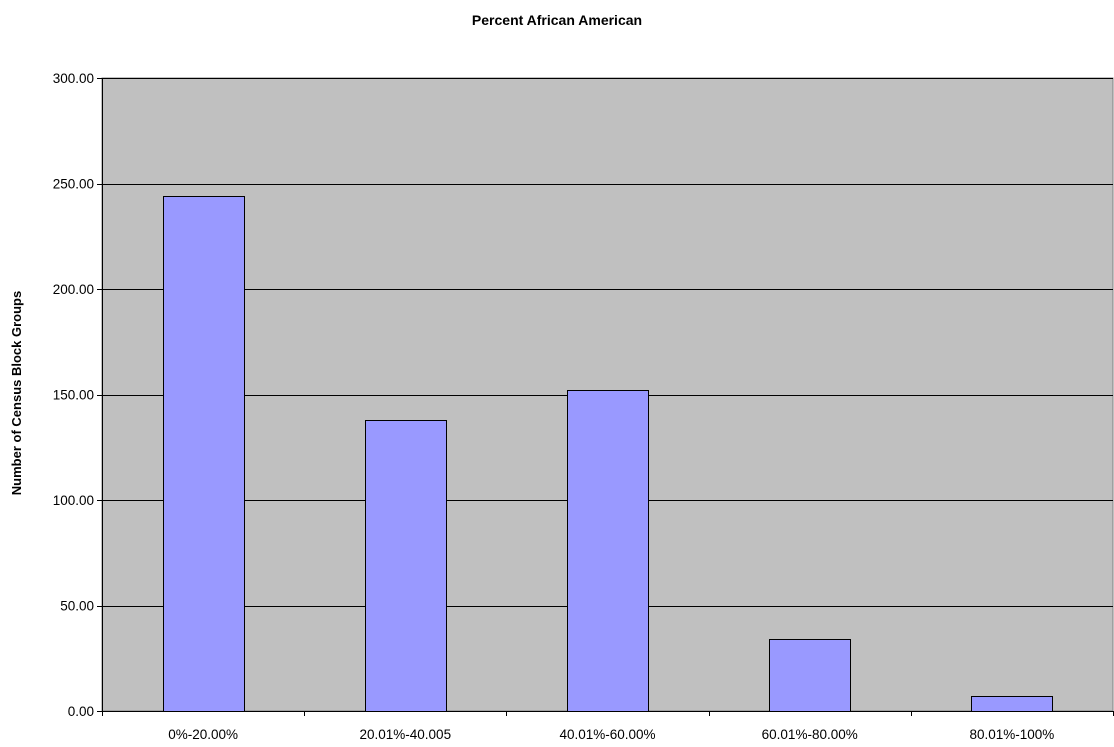 This screenshot has width=1114, height=747. What do you see at coordinates (406, 734) in the screenshot?
I see `x-tick-label: 20.01%-40.005` at bounding box center [406, 734].